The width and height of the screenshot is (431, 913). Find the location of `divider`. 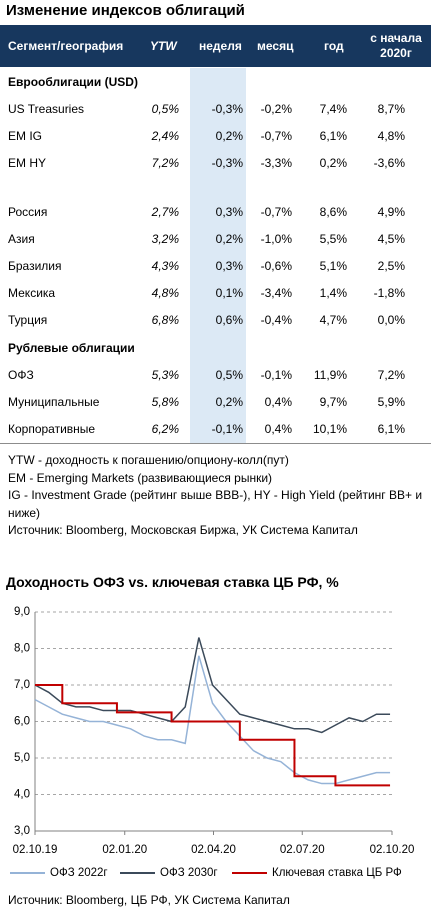

divider is located at coordinates (215, 443).